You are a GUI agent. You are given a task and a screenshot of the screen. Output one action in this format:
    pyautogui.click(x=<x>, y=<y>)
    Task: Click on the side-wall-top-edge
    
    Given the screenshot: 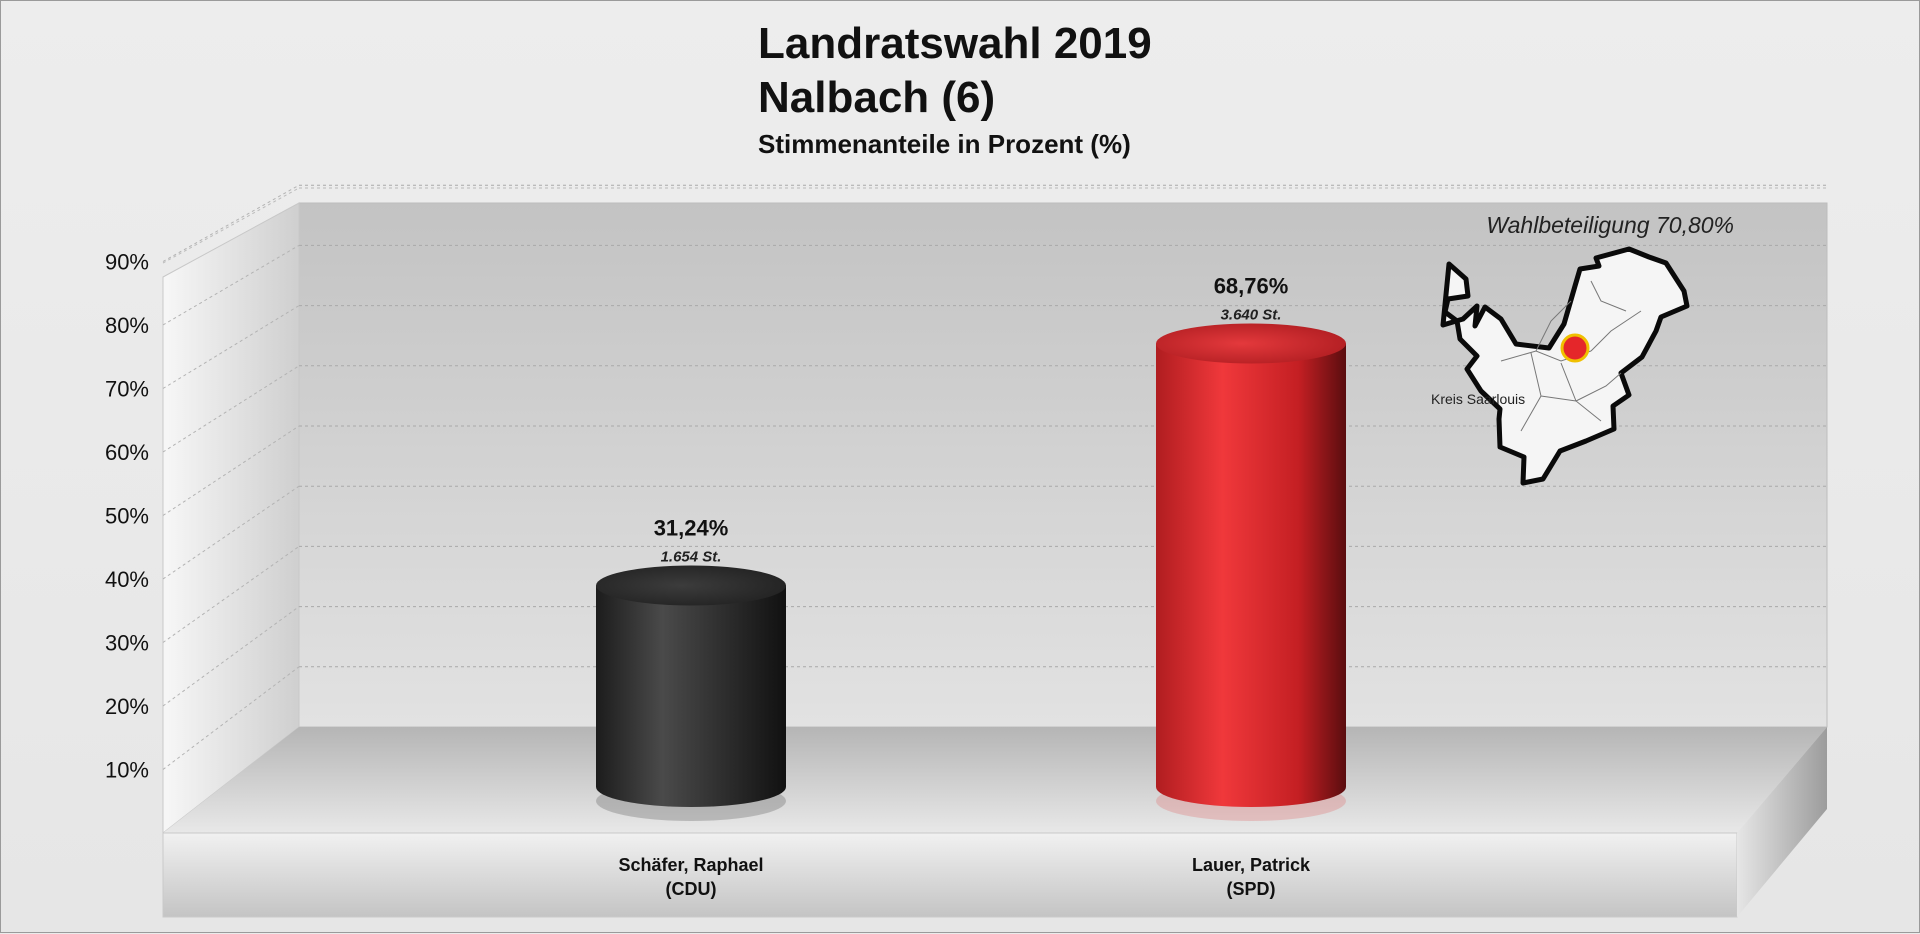 What is the action you would take?
    pyautogui.click(x=231, y=225)
    